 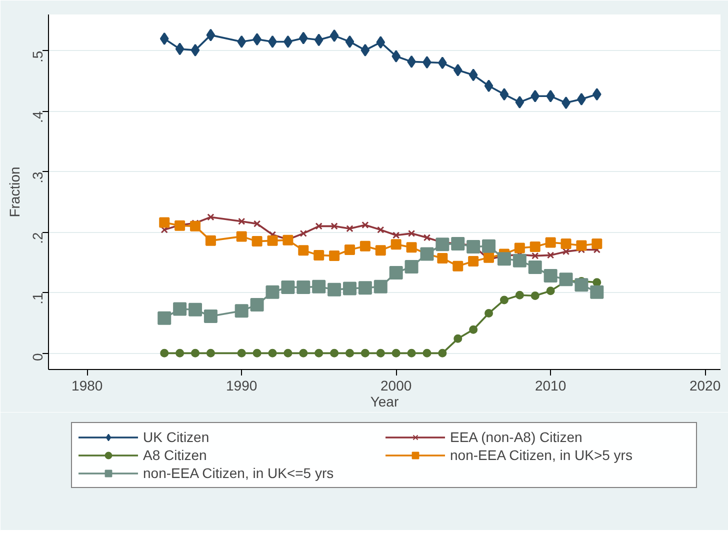 I want to click on y-tick-label: .5, so click(x=38, y=56).